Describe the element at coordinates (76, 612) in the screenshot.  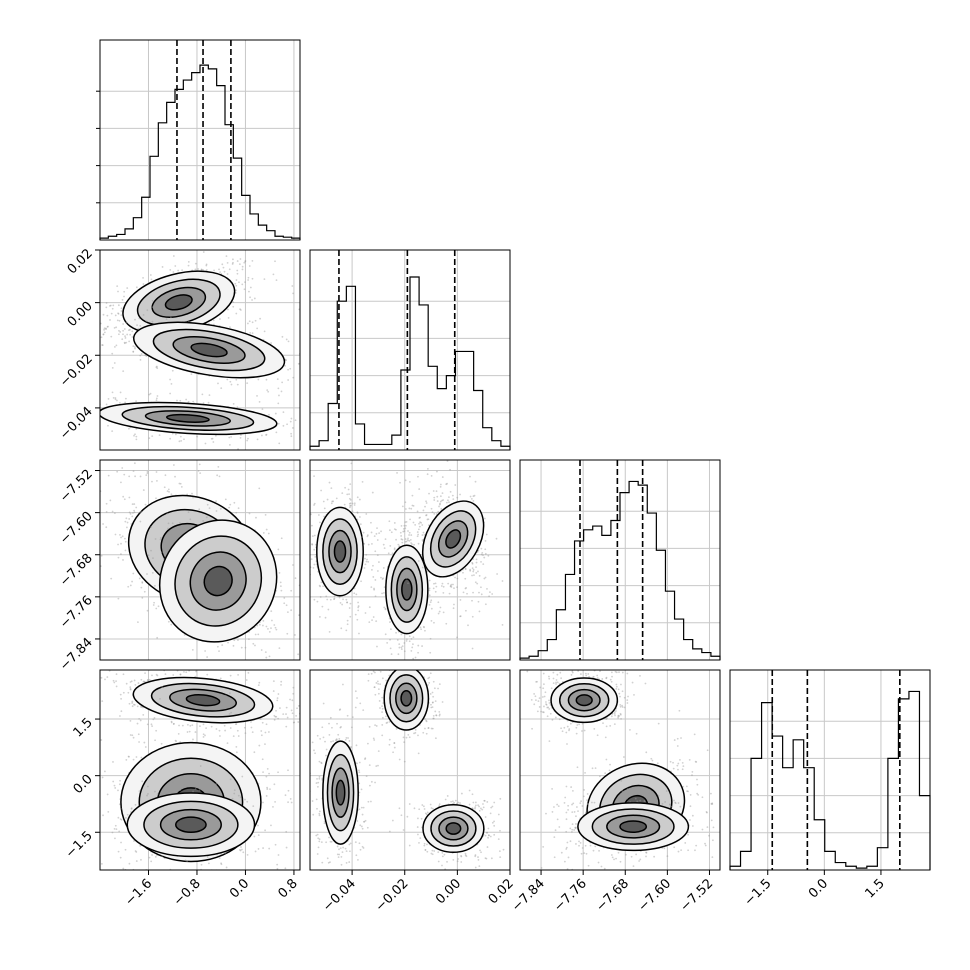
I see `y-tick-label: −7.76` at that location.